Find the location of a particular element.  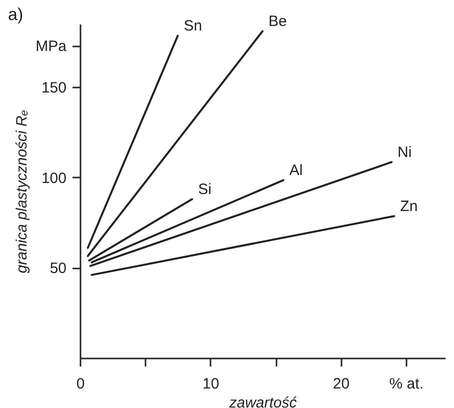

series-label: Zn is located at coordinates (409, 207).